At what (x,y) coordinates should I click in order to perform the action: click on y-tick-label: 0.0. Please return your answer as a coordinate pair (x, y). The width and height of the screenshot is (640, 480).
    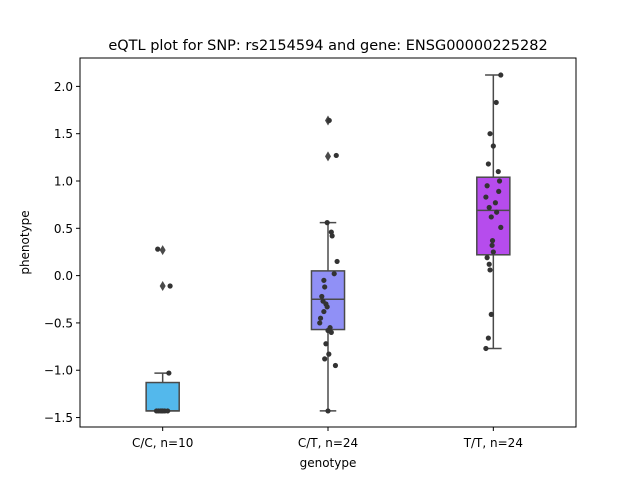
    Looking at the image, I should click on (63, 276).